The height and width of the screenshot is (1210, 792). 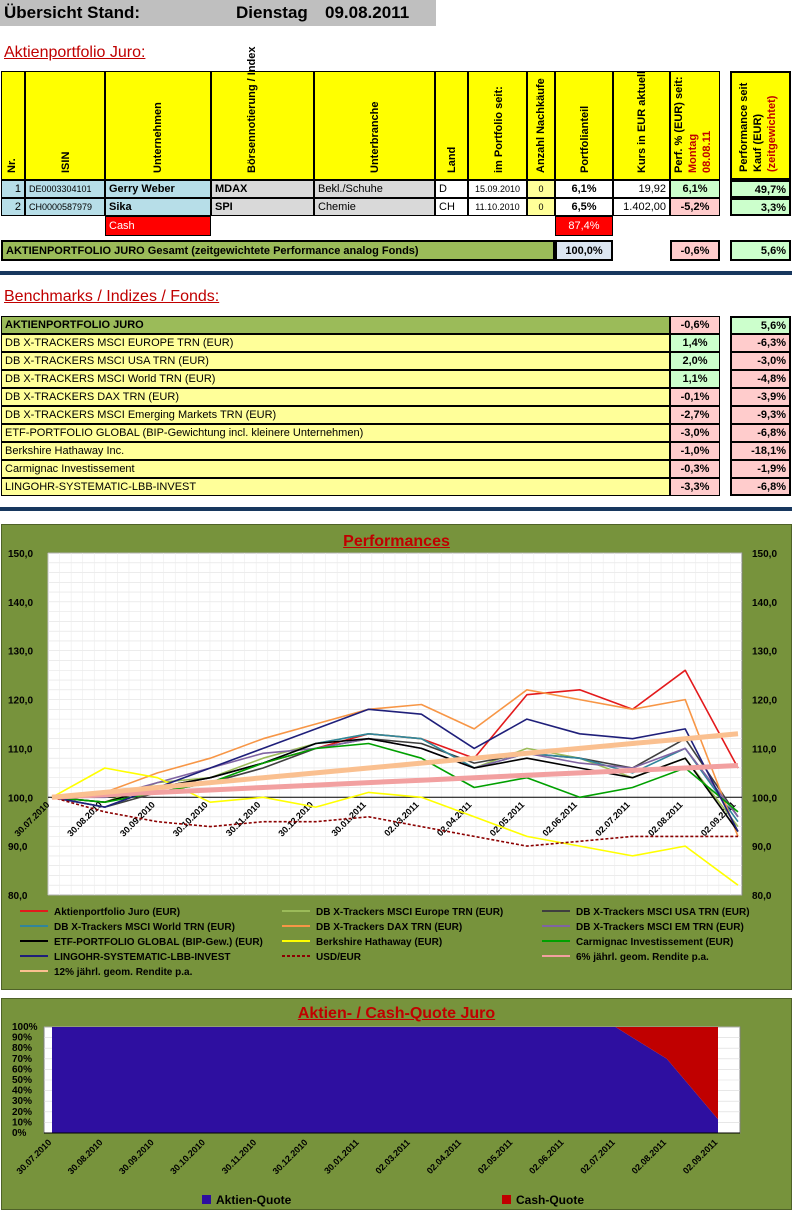 I want to click on x-tick-label: 30.01.2011, so click(x=341, y=1156).